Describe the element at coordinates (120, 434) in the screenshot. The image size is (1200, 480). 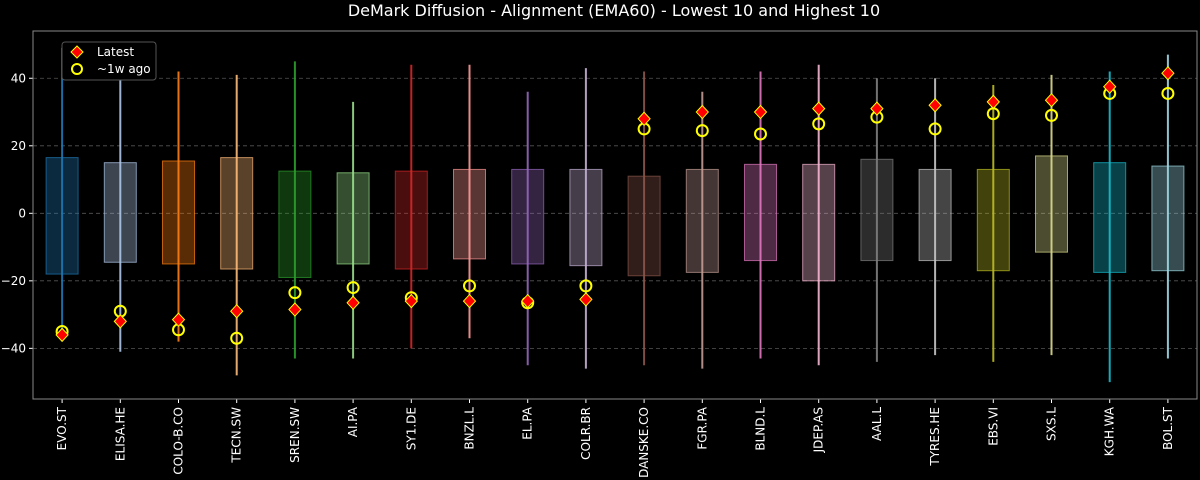
I see `x-tick-label: ELISA.HE` at that location.